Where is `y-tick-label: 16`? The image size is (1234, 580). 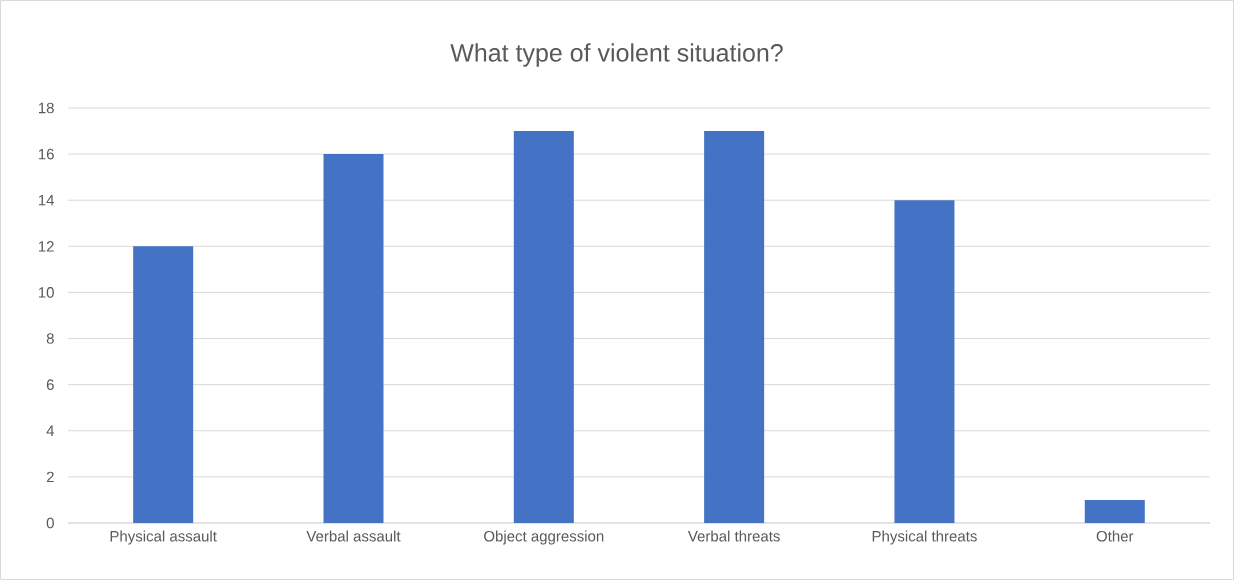 y-tick-label: 16 is located at coordinates (46, 154).